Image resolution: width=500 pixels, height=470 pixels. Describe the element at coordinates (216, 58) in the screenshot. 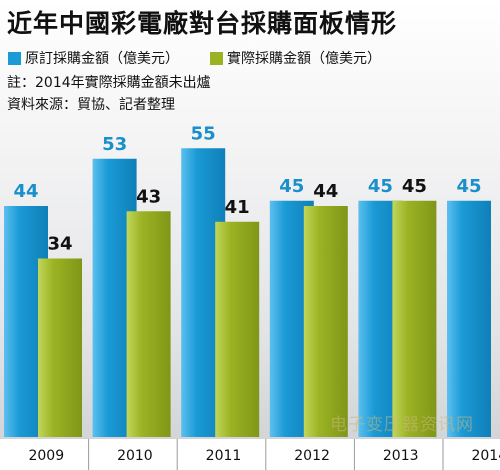

I see `legend-swatch-actual` at that location.